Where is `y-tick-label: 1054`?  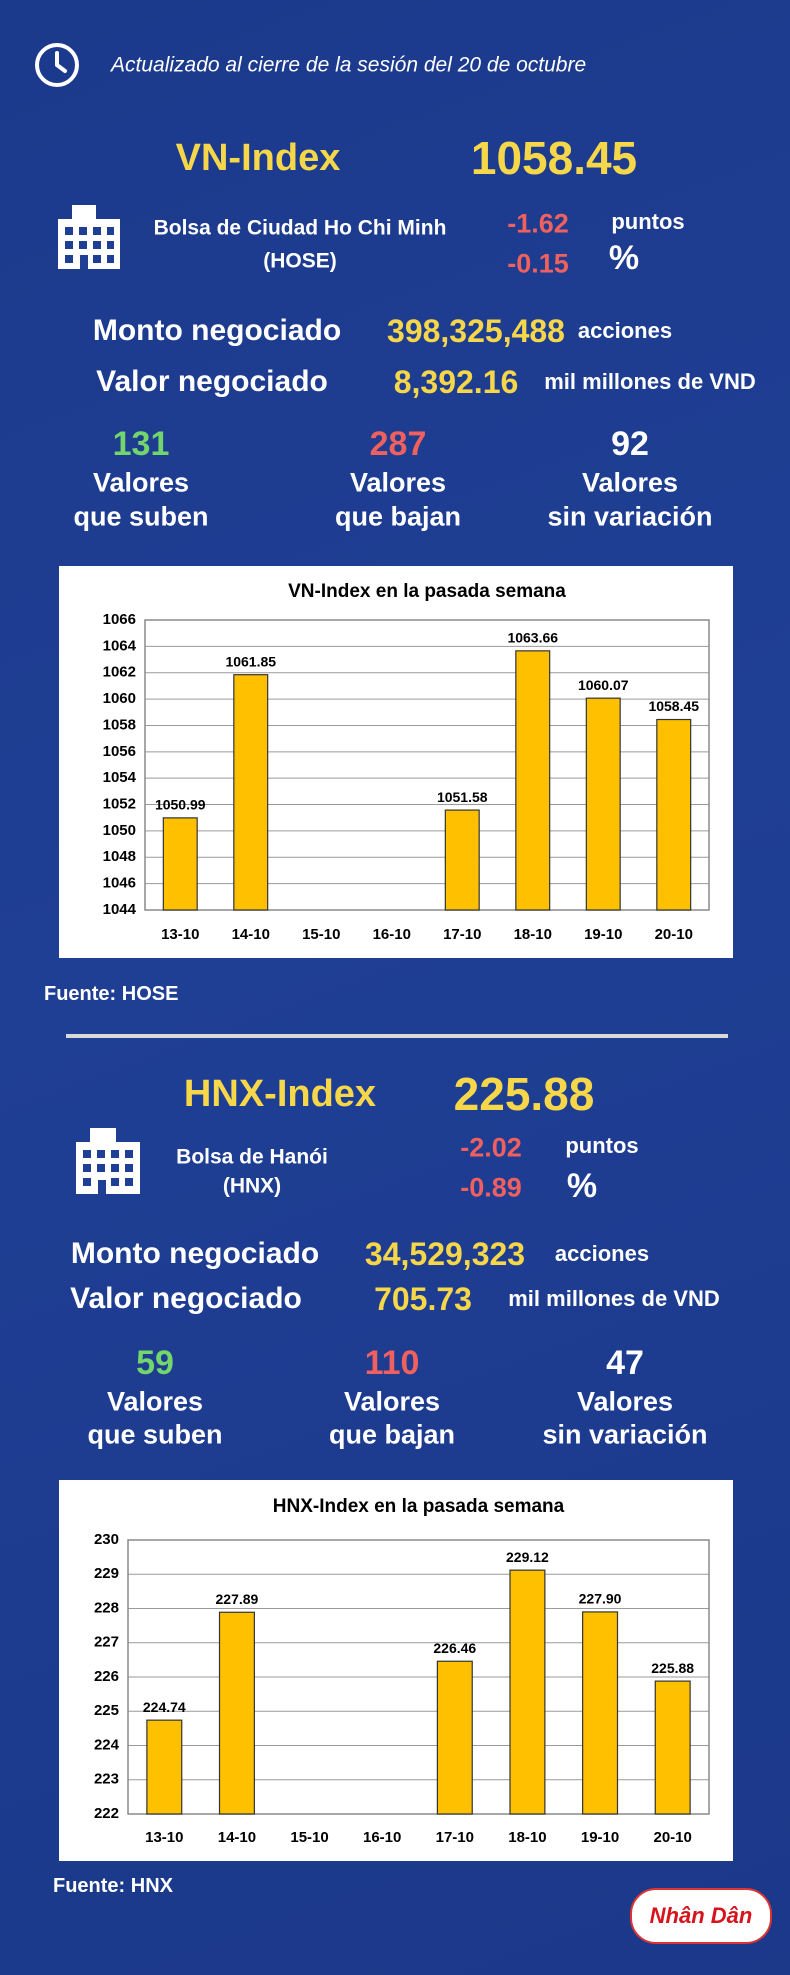 y-tick-label: 1054 is located at coordinates (120, 777).